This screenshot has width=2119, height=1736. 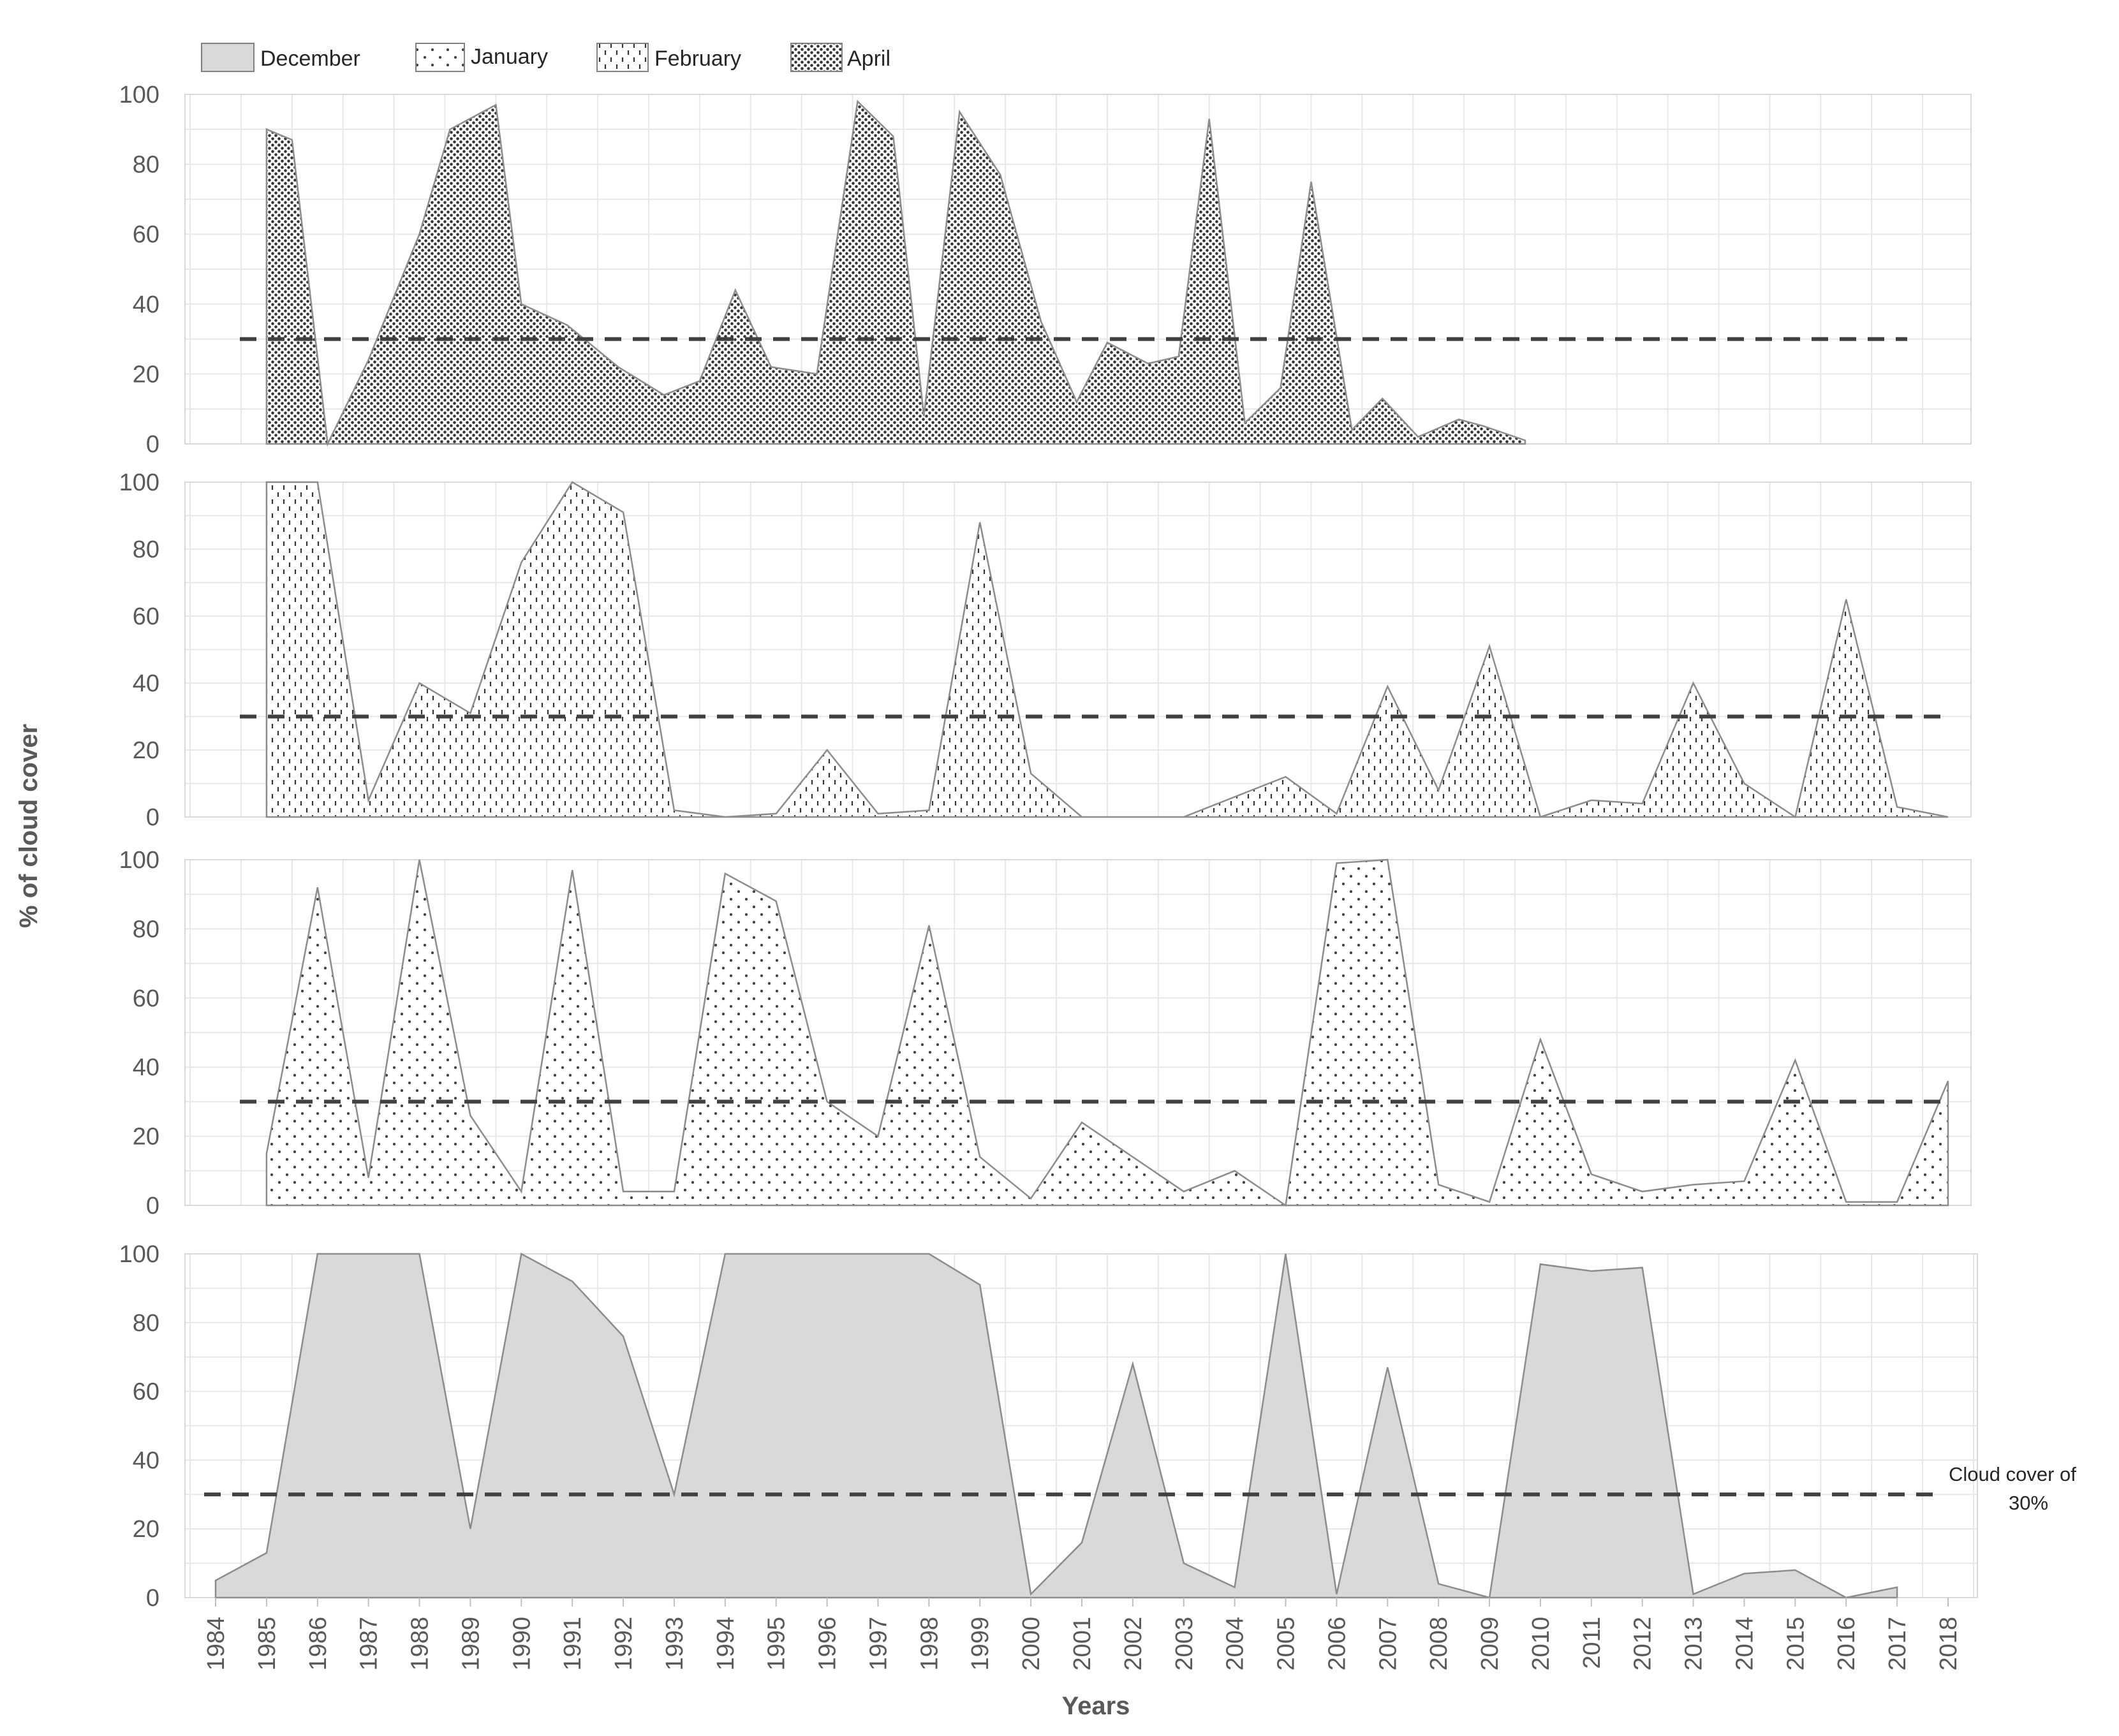 What do you see at coordinates (879, 1644) in the screenshot?
I see `x-tick-label: 1997` at bounding box center [879, 1644].